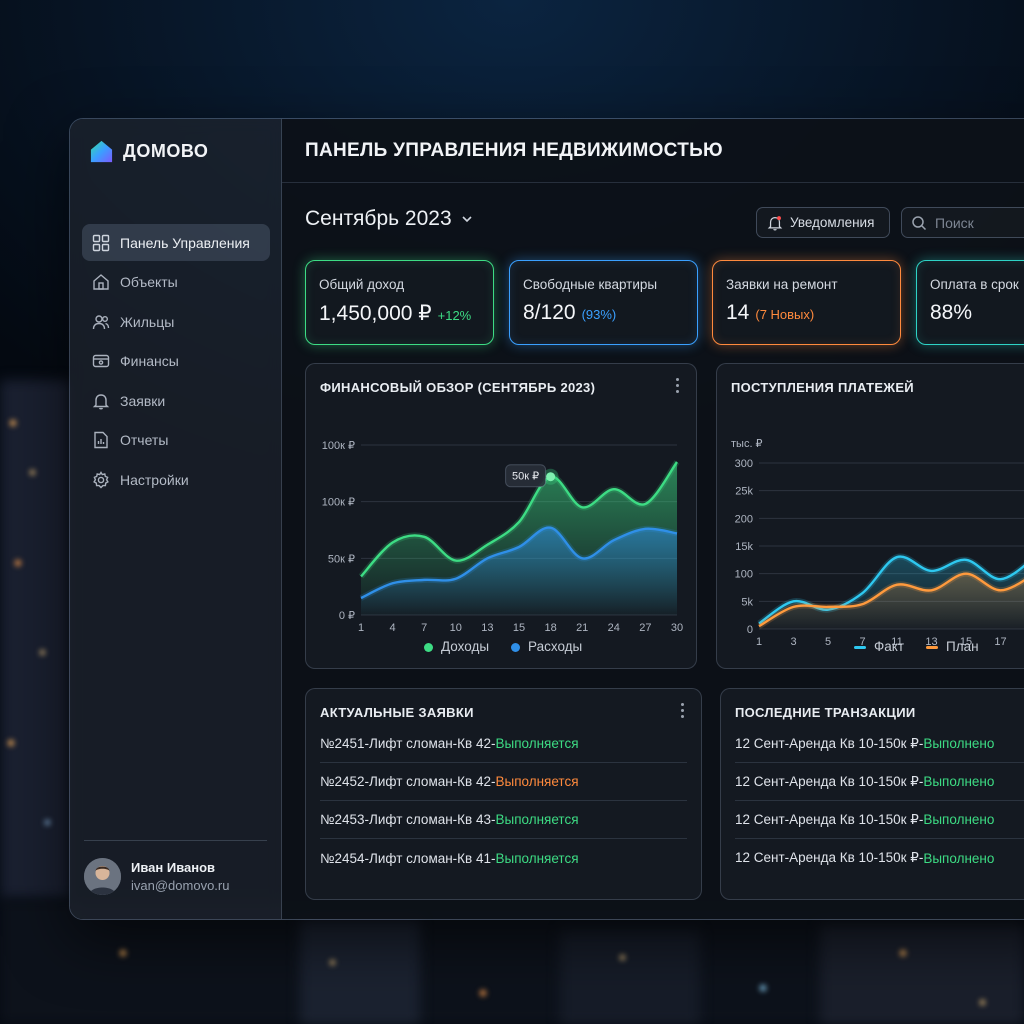 Image resolution: width=1024 pixels, height=1024 pixels. Describe the element at coordinates (503, 820) in the screenshot. I see `request-row: №2453-Лифт сломан-Кв 43- Выполняется` at that location.